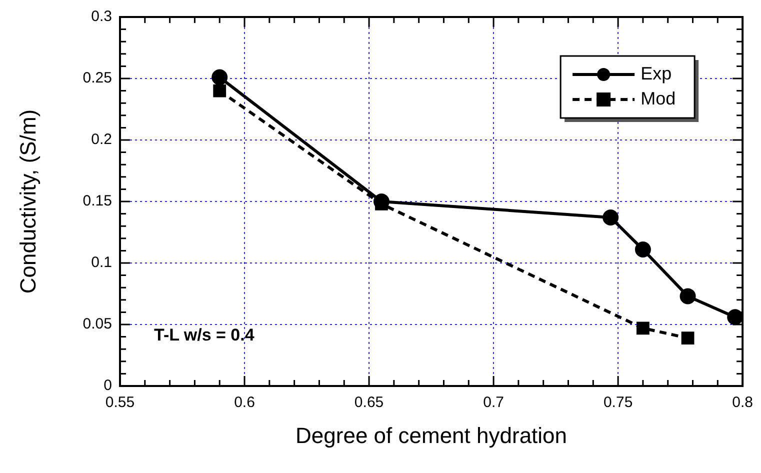  What do you see at coordinates (743, 403) in the screenshot?
I see `x-tick-label: 0.8` at bounding box center [743, 403].